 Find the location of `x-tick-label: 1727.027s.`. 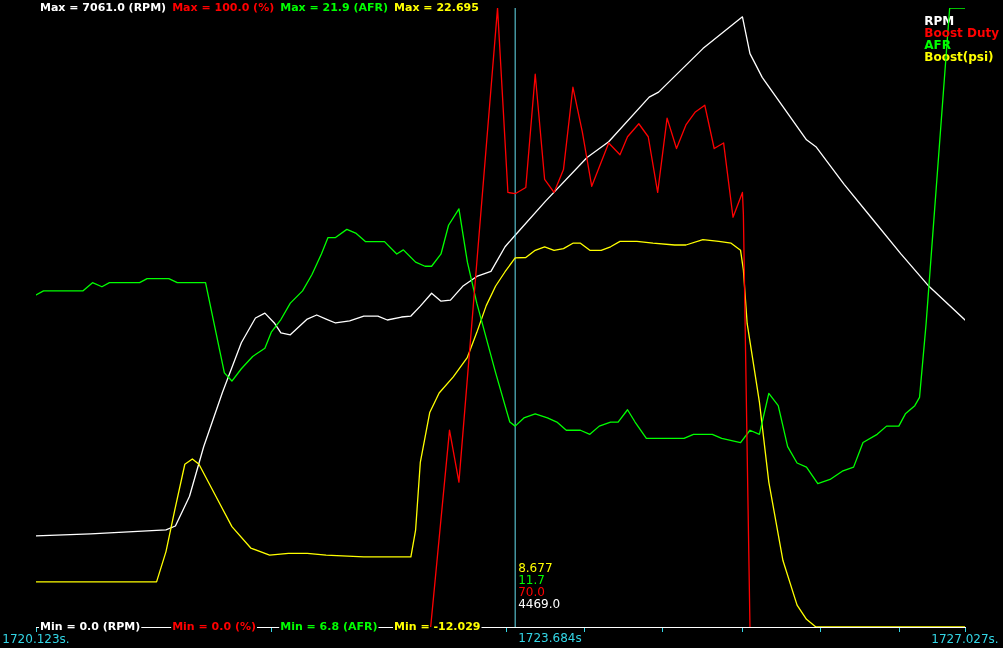

x-tick-label: 1727.027s. is located at coordinates (965, 639).